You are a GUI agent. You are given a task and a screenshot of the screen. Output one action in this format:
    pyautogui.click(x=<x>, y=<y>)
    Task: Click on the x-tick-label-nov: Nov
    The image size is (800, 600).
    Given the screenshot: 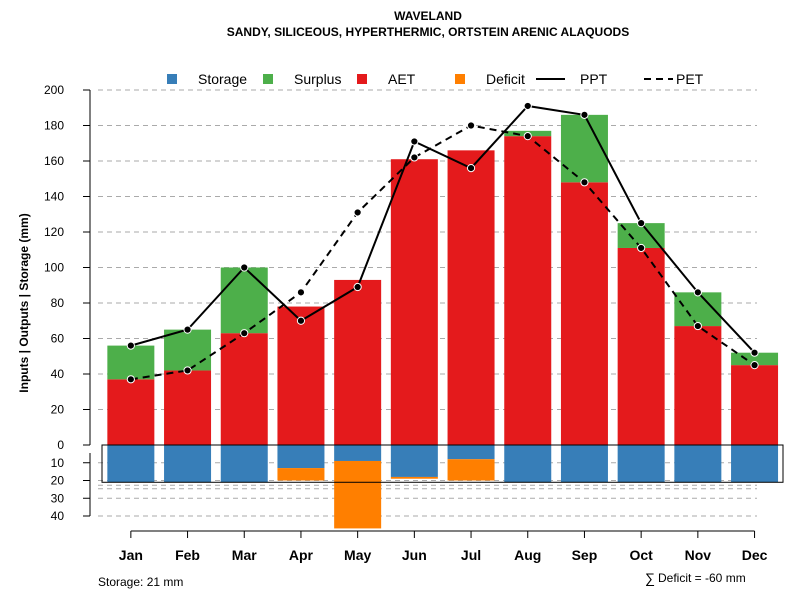 What is the action you would take?
    pyautogui.click(x=698, y=555)
    